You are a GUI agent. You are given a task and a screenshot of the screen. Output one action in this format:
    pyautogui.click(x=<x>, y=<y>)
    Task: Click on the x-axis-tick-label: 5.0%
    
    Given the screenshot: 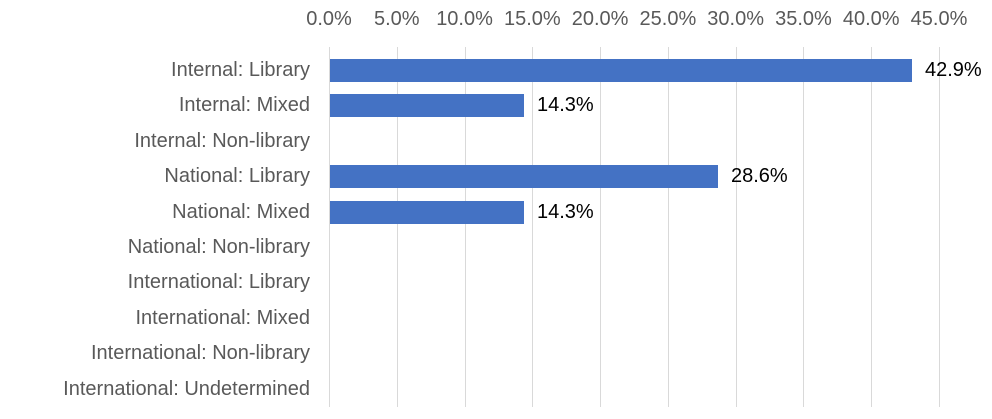 What is the action you would take?
    pyautogui.click(x=396, y=19)
    